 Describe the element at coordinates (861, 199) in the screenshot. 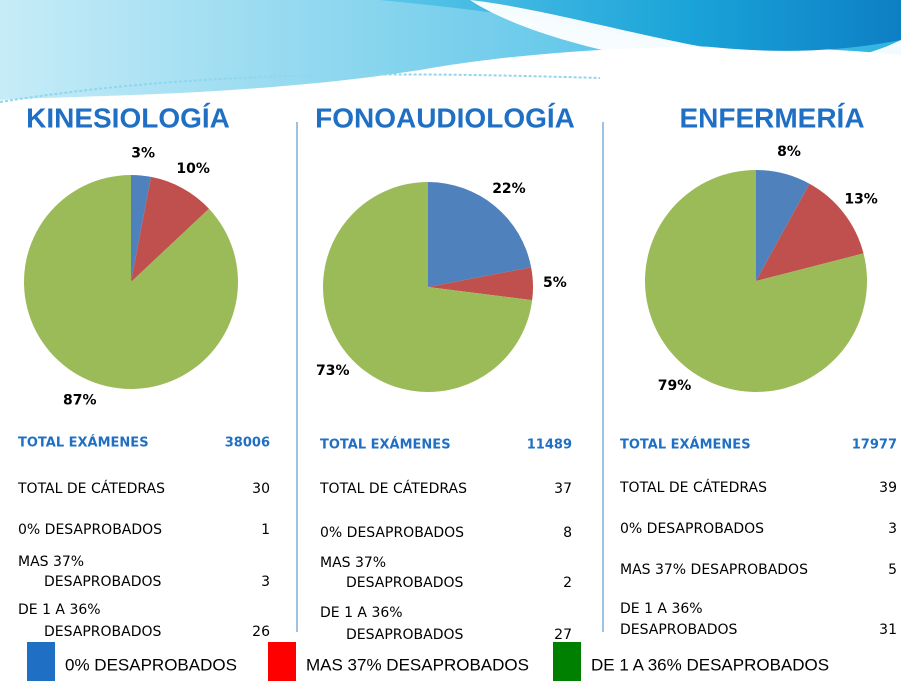

I see `data-label: 13%` at that location.